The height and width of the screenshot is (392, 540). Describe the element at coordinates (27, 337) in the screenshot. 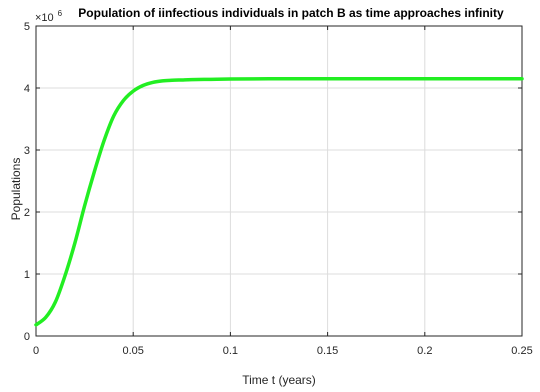

I see `y-tick-label: 0` at that location.